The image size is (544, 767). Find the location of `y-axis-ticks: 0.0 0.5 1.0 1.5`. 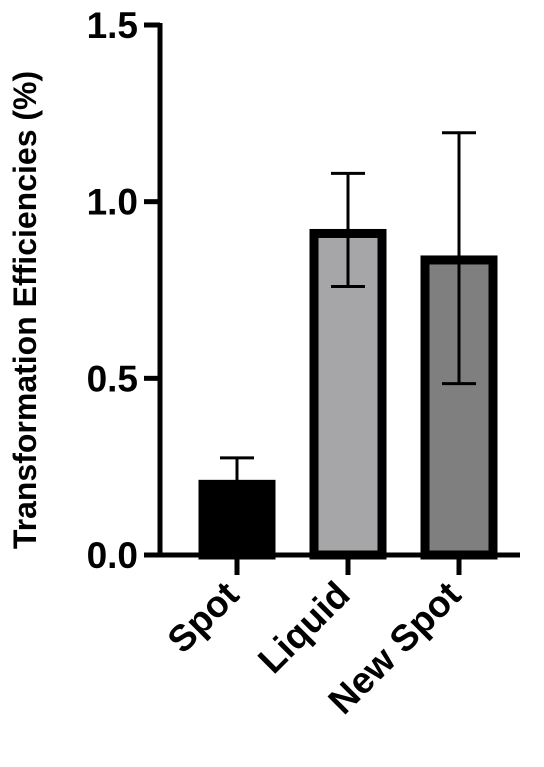

y-axis-ticks: 0.0 0.5 1.0 1.5 is located at coordinates (123, 290).